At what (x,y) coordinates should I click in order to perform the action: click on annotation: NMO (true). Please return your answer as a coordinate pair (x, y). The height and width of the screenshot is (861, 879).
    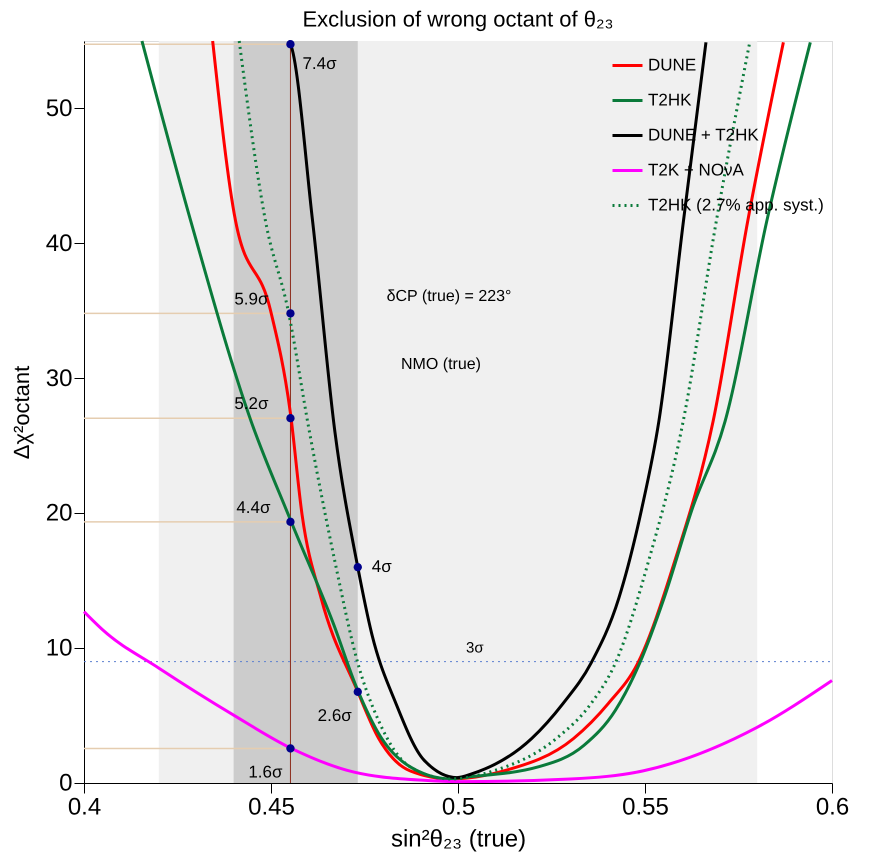
    Looking at the image, I should click on (441, 364).